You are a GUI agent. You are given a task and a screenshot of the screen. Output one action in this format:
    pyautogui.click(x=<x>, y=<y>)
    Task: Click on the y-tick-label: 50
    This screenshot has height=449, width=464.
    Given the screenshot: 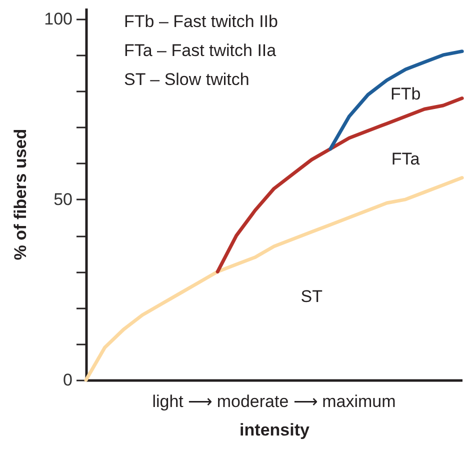 What is the action you would take?
    pyautogui.click(x=63, y=199)
    